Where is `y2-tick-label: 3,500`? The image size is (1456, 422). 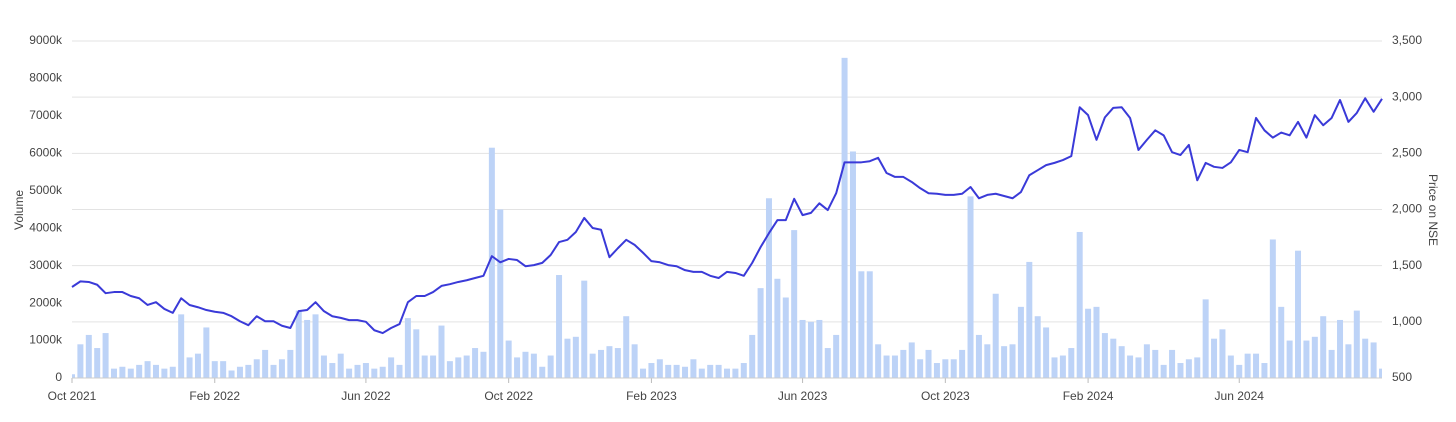
y2-tick-label: 3,500 is located at coordinates (1407, 40).